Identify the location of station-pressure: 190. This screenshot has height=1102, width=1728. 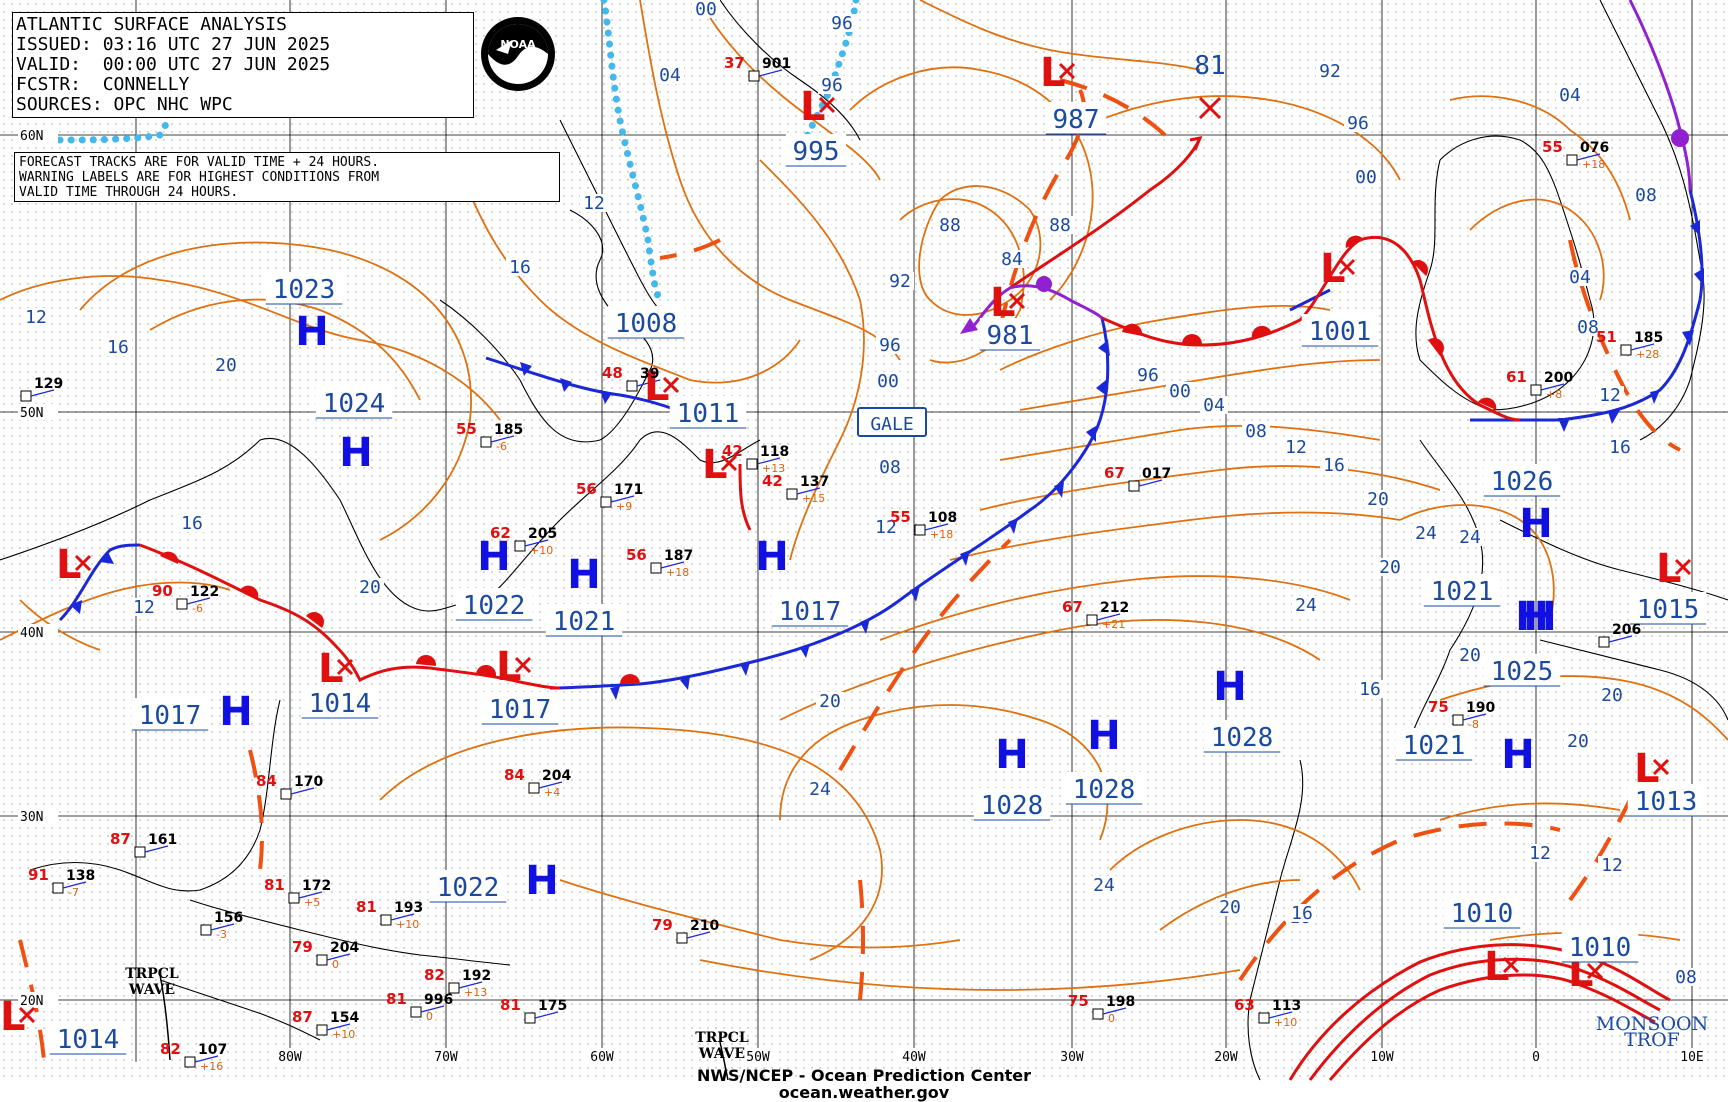
(1480, 708).